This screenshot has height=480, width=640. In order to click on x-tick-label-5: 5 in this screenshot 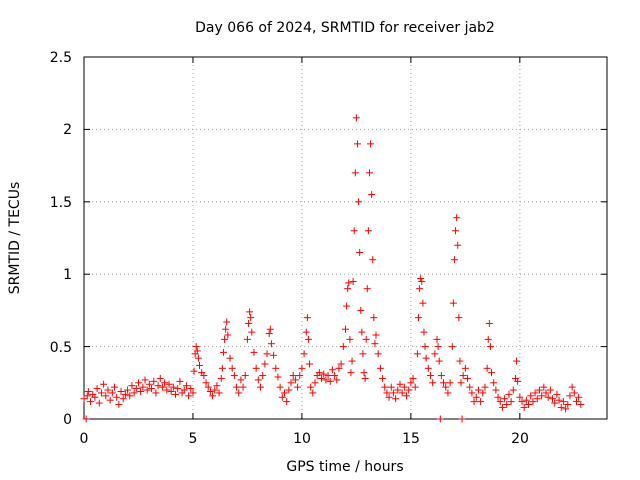, I will do `click(193, 439)`.